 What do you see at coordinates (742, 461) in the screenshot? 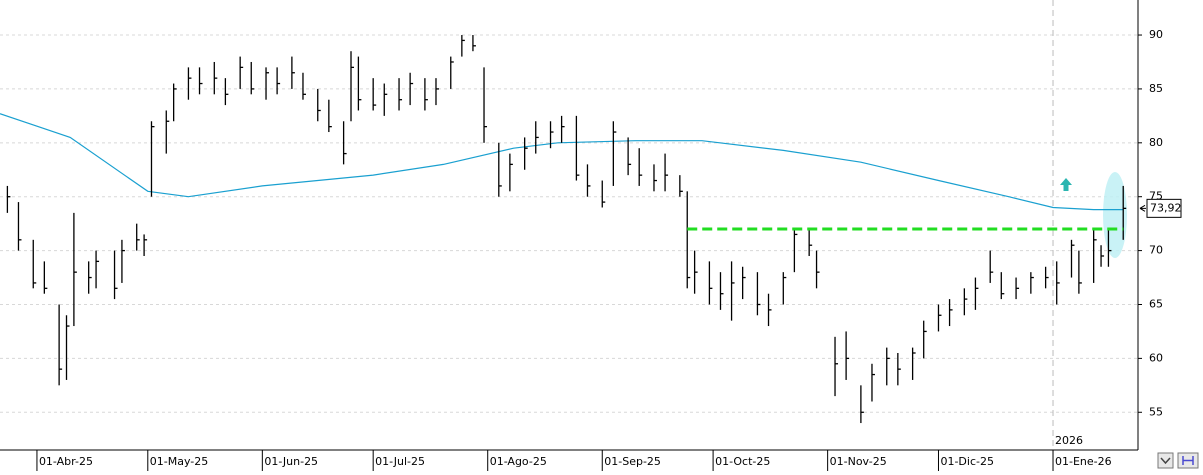
I see `x-tick-label: 01-Oct-25` at bounding box center [742, 461].